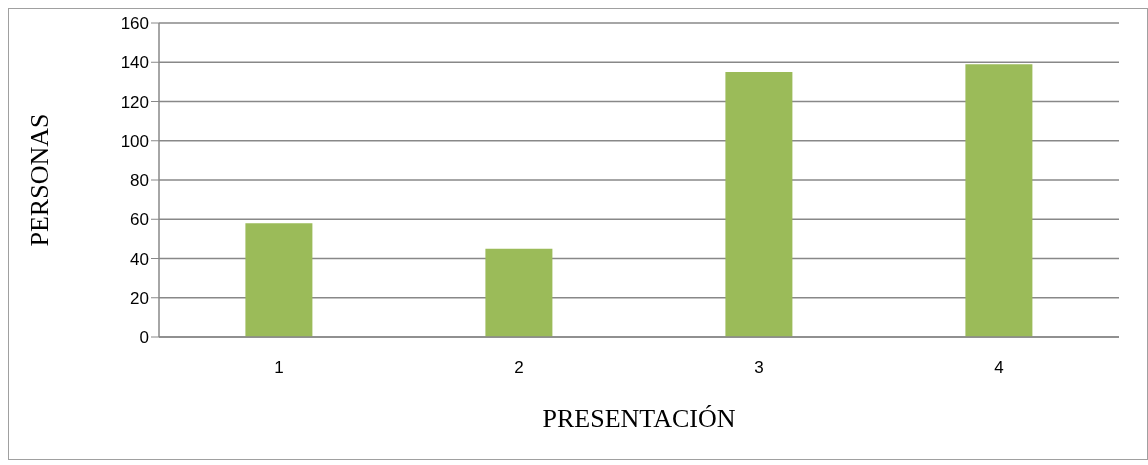 This screenshot has height=465, width=1148. Describe the element at coordinates (139, 259) in the screenshot. I see `y-tick-label: 40` at that location.